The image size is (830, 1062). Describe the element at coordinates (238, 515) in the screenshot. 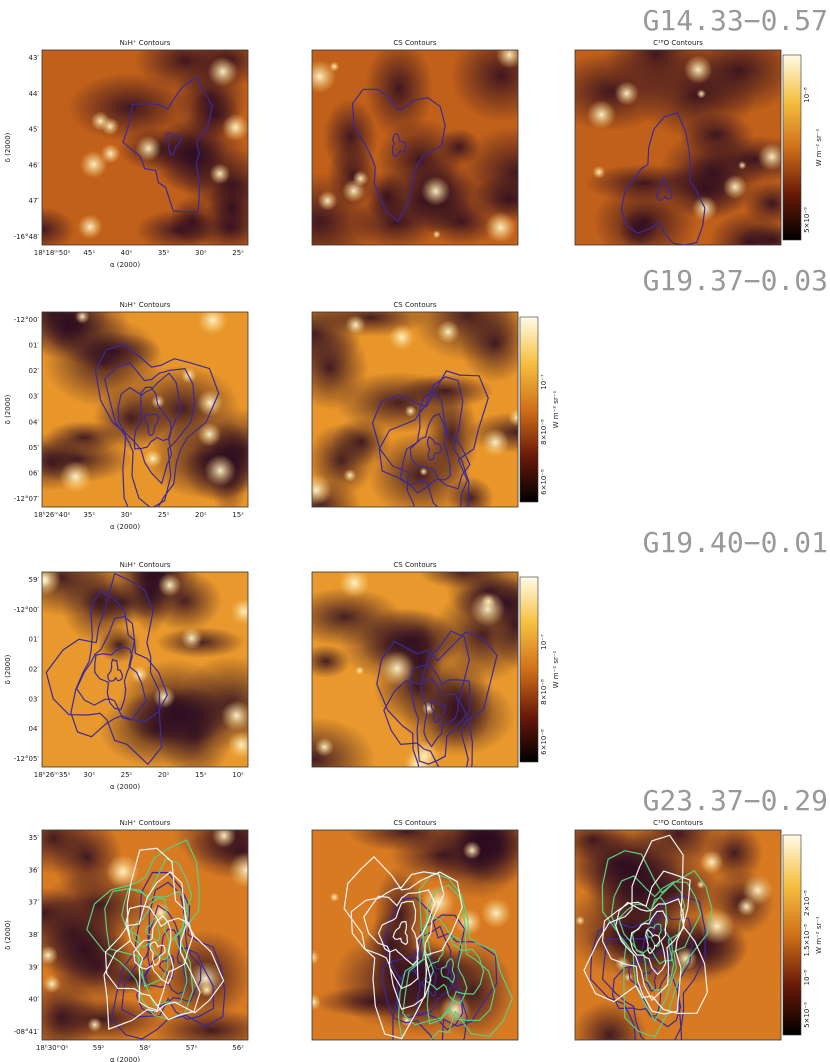

I see `x-tick-label: 15ˢ` at that location.